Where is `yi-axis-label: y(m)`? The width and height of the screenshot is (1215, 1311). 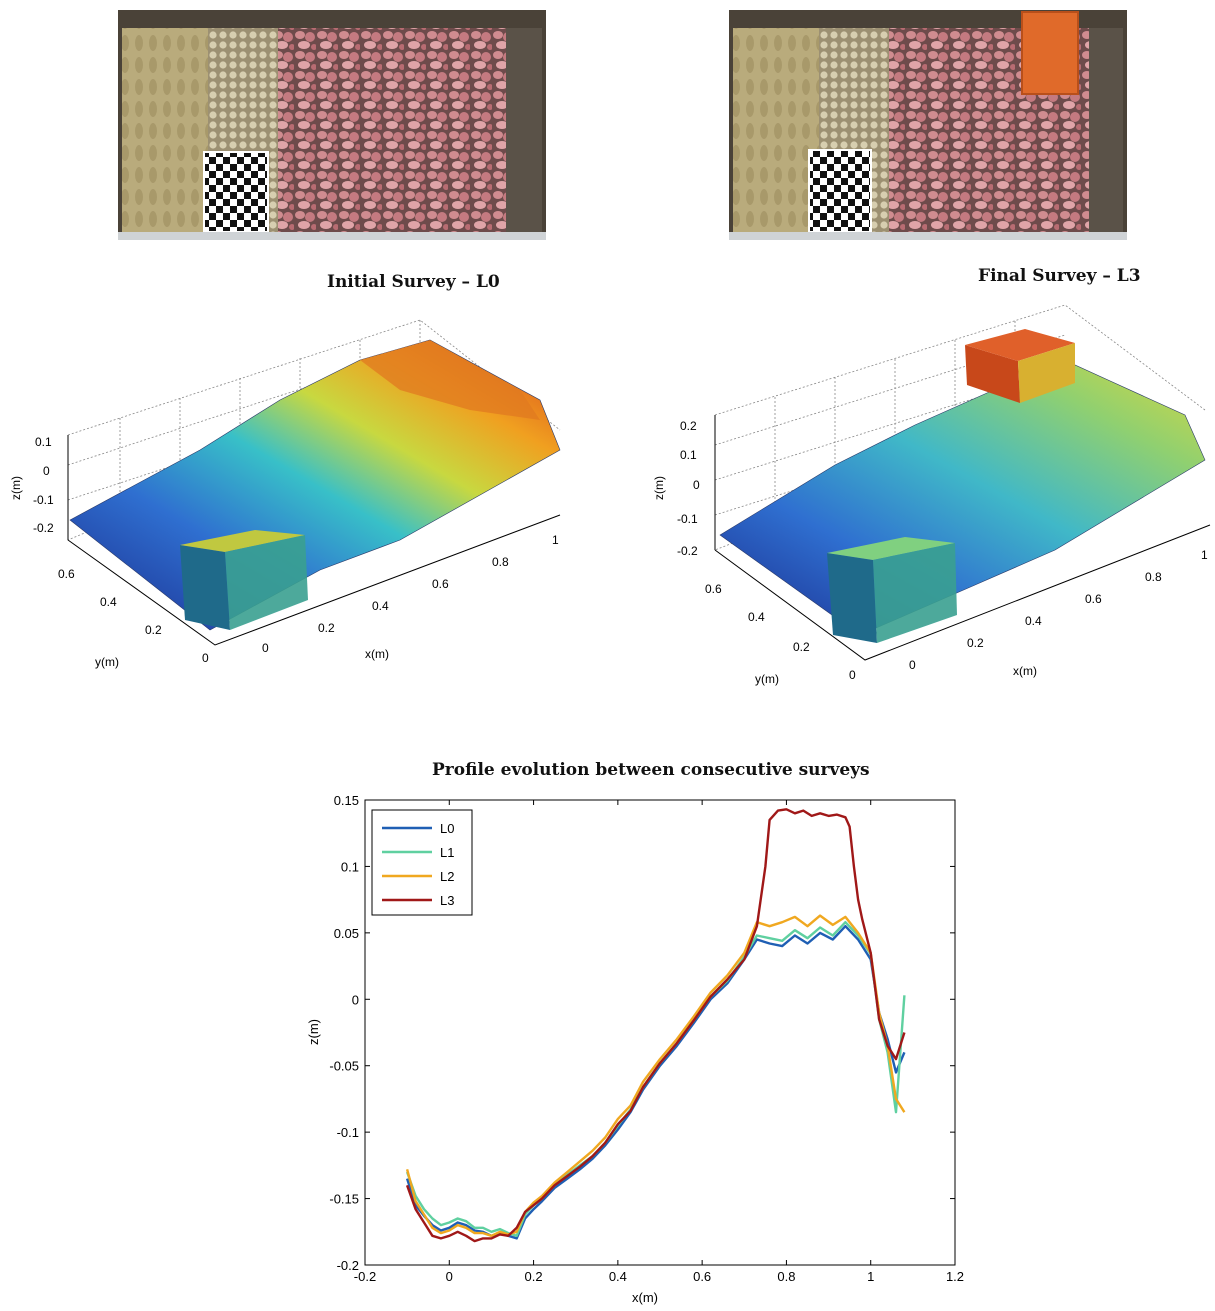
yi-axis-label: y(m) is located at coordinates (107, 662).